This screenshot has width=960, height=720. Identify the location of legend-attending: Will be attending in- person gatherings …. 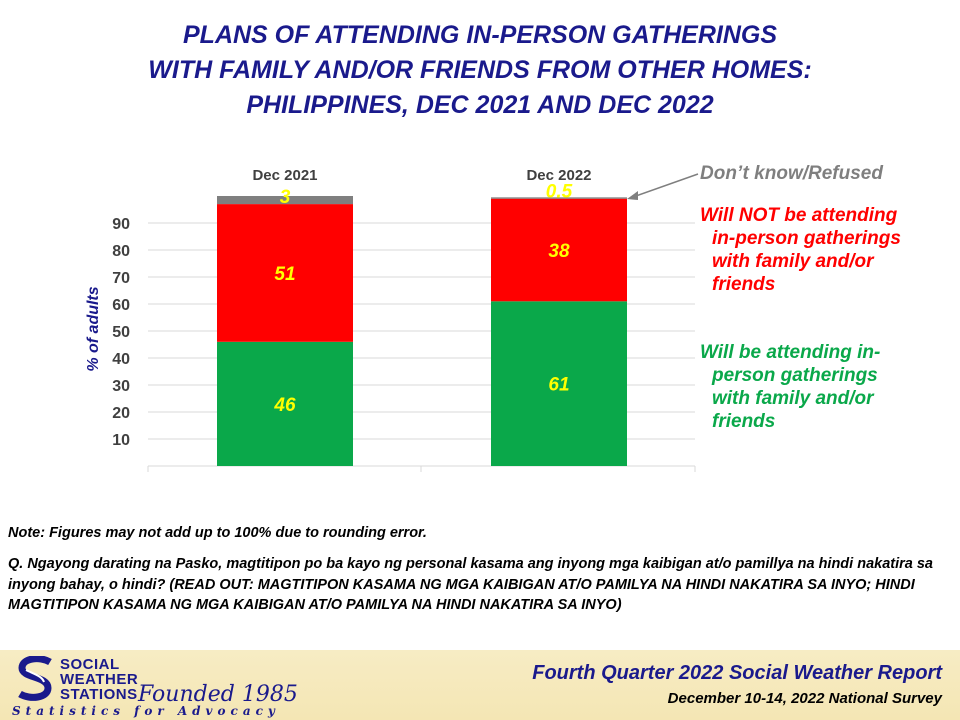
(790, 387).